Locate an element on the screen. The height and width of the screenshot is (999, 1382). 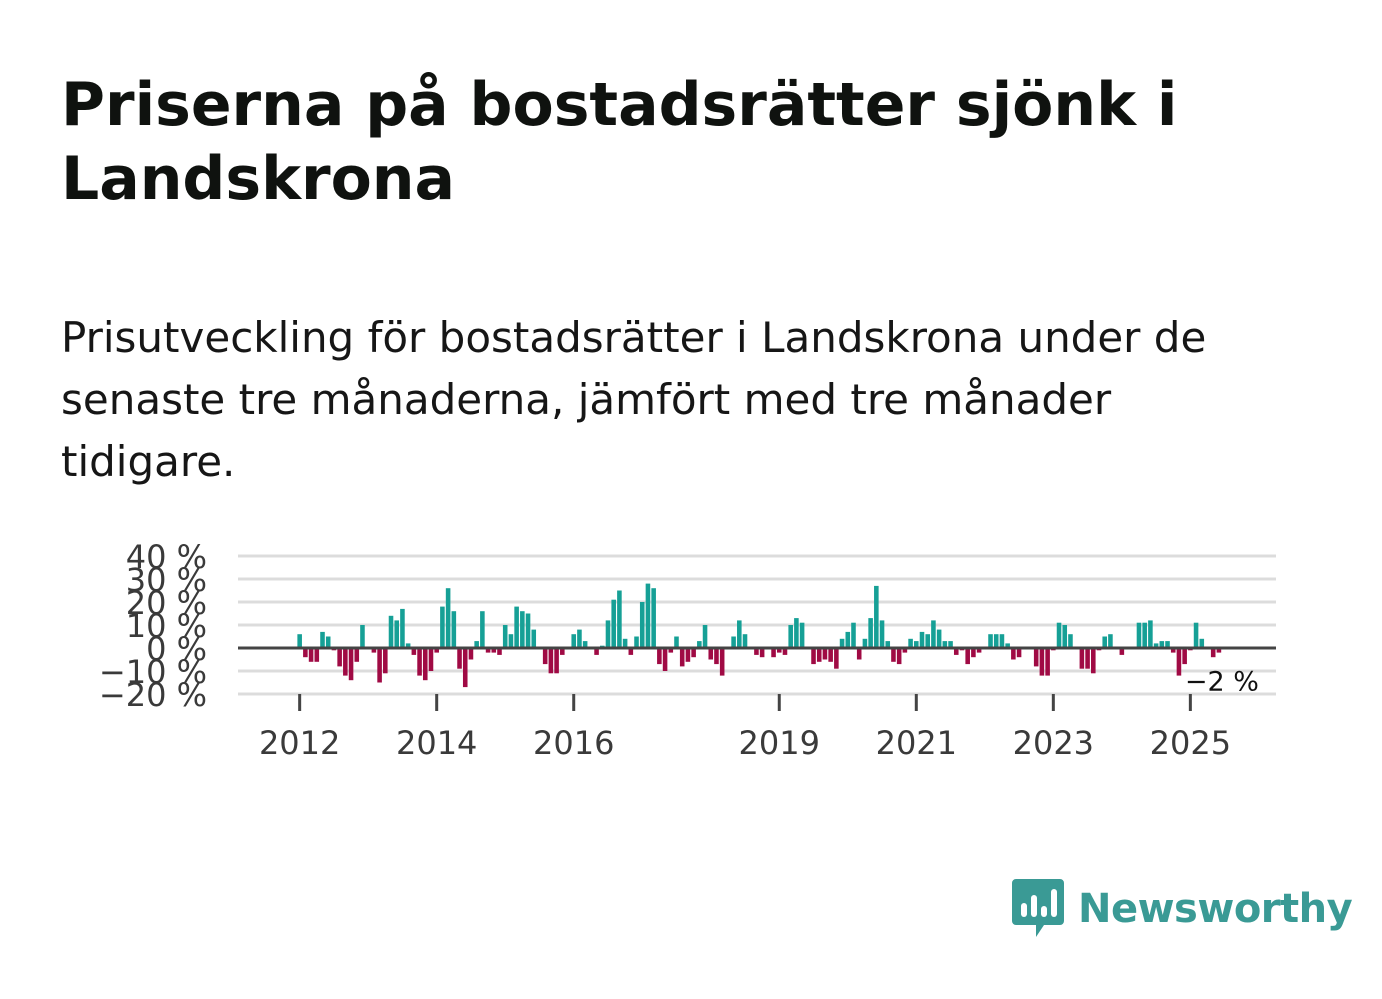
y-tick-label: 20 % is located at coordinates (166, 603).